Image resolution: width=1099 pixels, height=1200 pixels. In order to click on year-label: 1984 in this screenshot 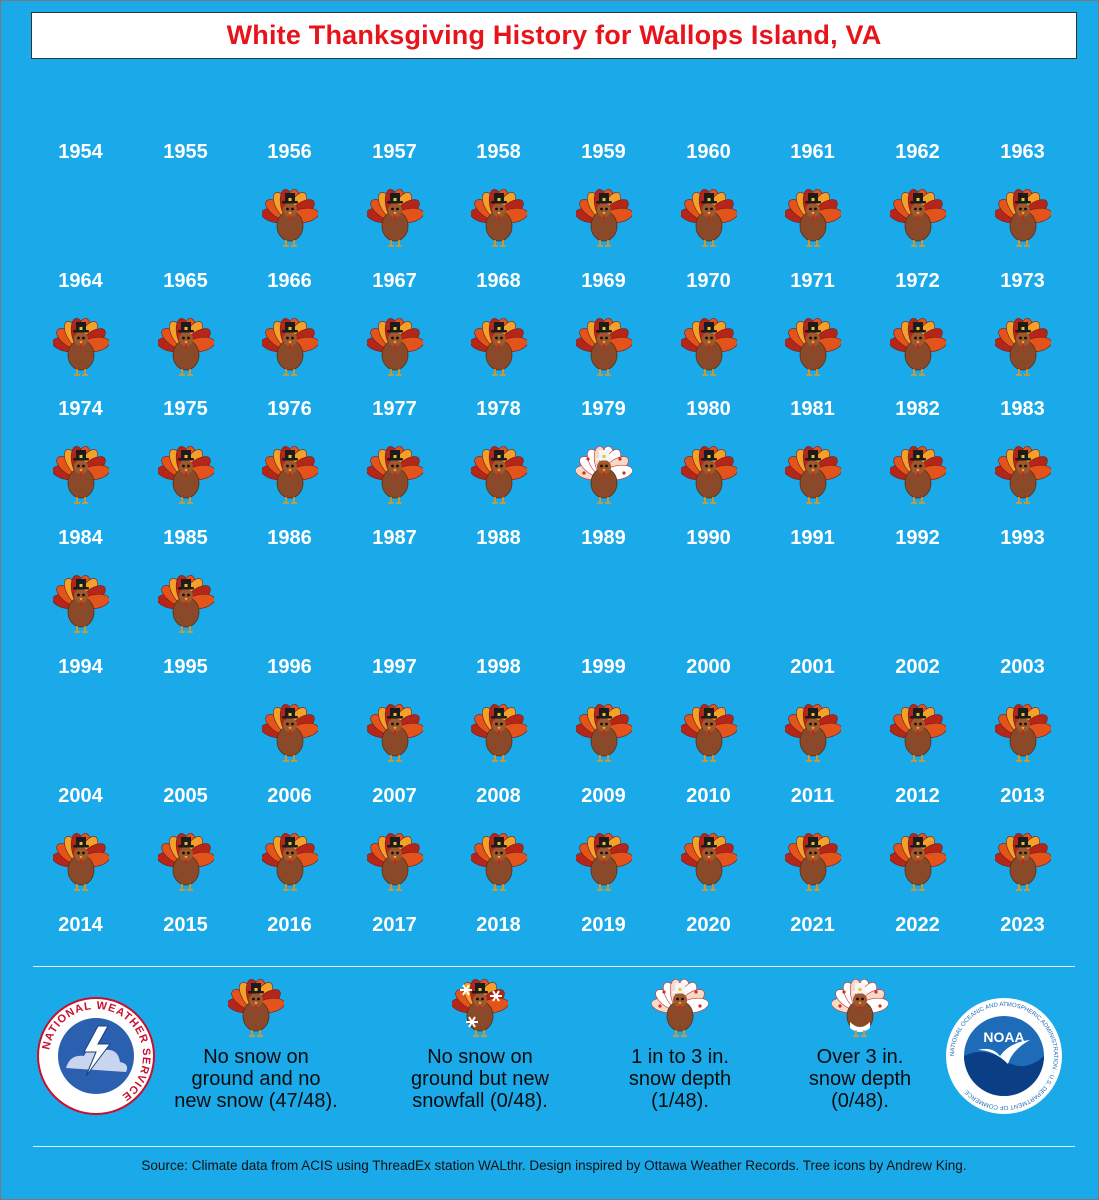, I will do `click(80, 538)`.